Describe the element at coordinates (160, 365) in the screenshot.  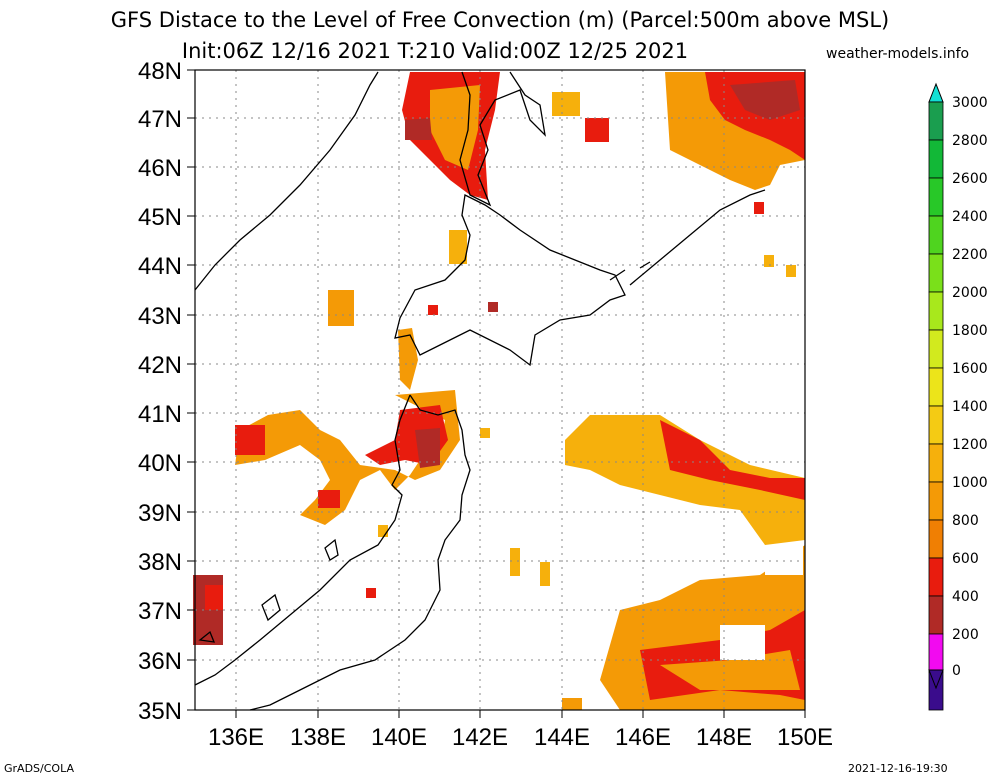
I see `lat-label: 42N` at that location.